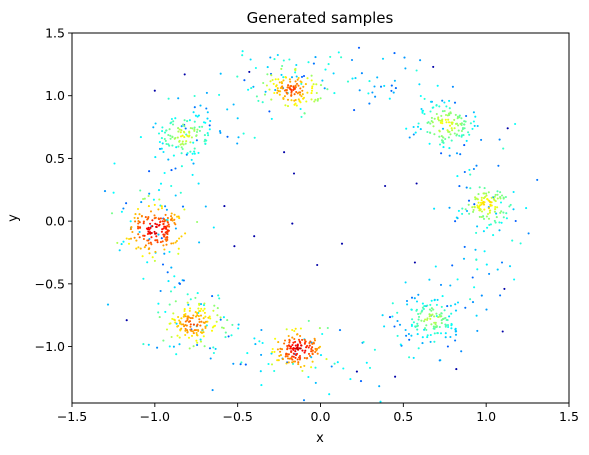 Image resolution: width=589 pixels, height=455 pixels. Describe the element at coordinates (318, 413) in the screenshot. I see `x-axis-ticks: −1.5 −1.0 −0.5 0.0 0.5 1.0 1.5` at that location.